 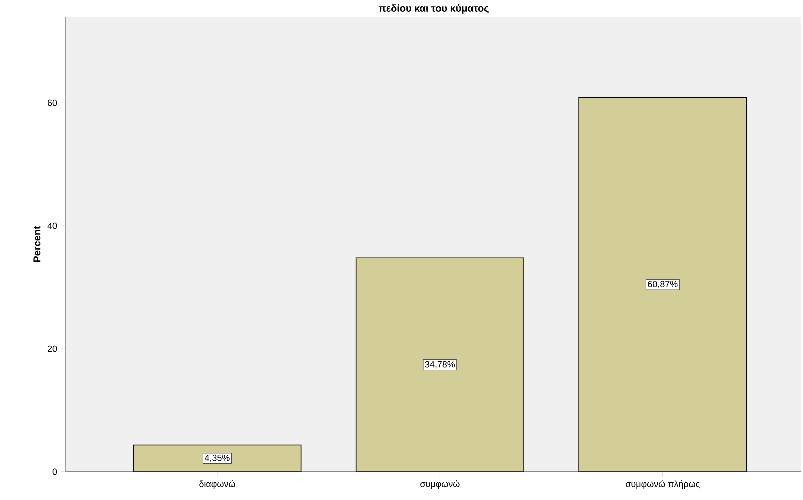 What do you see at coordinates (37, 244) in the screenshot?
I see `y-axis-title: Percent` at bounding box center [37, 244].